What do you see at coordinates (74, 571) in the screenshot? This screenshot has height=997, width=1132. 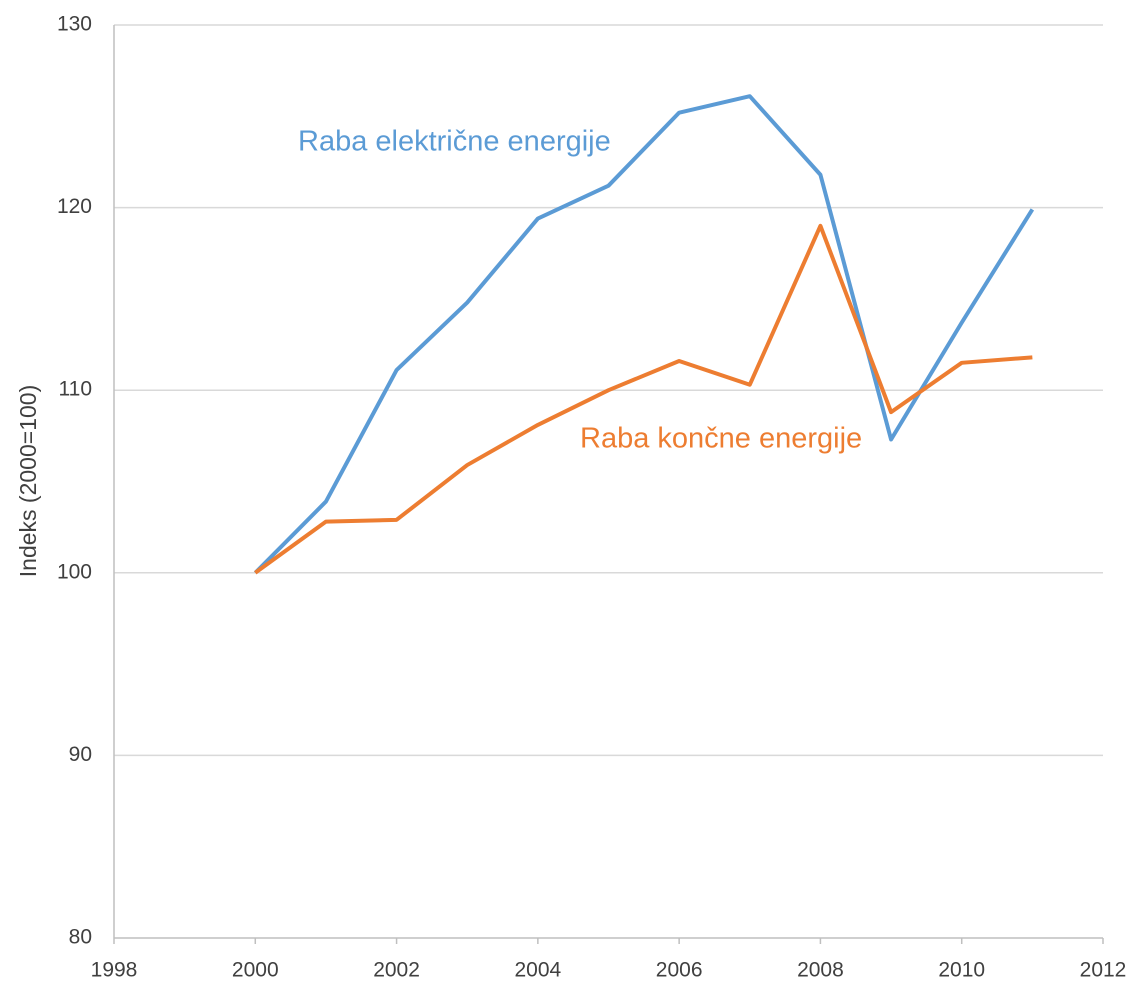 I see `y-tick-label: 100` at bounding box center [74, 571].